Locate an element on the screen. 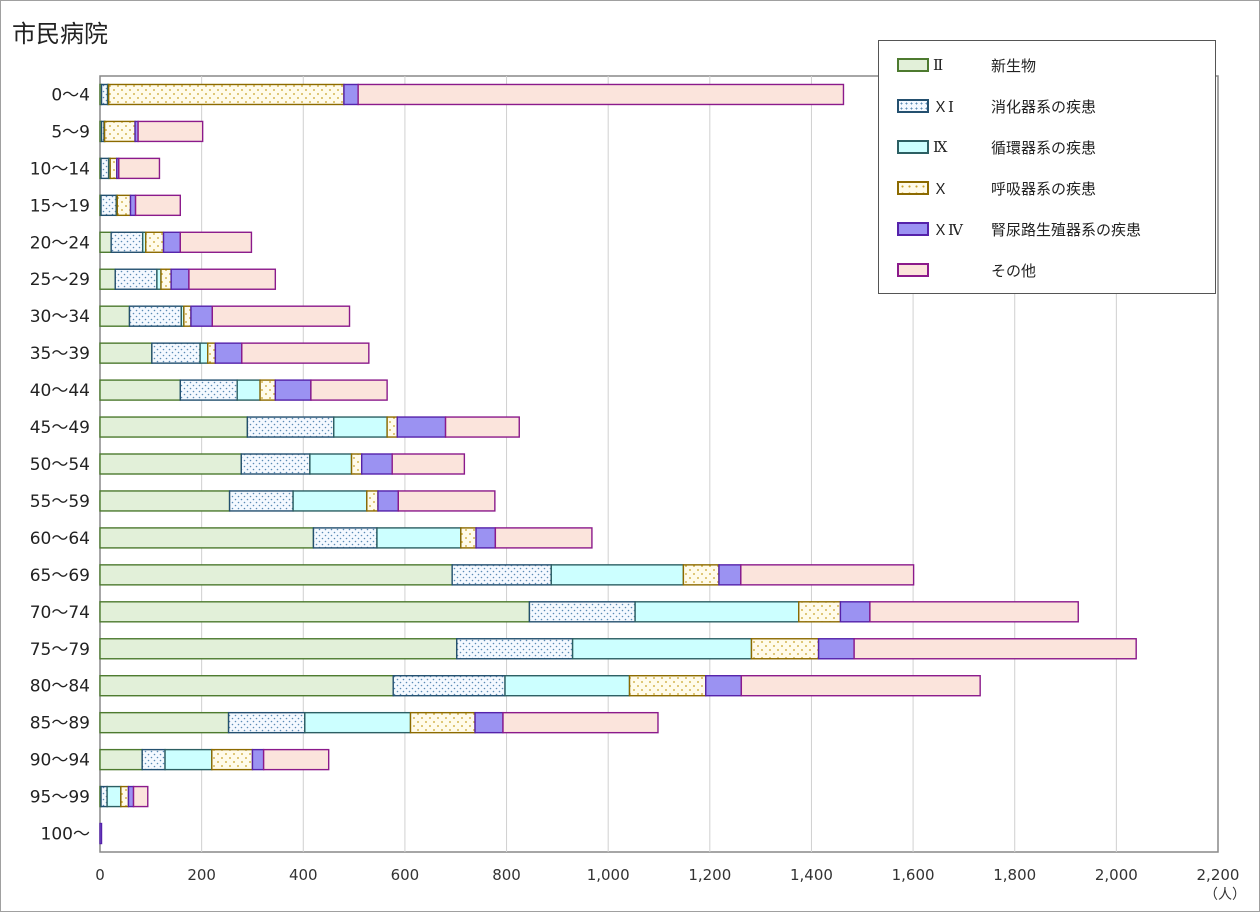 This screenshot has width=1260, height=912. legend-label: 腎尿路生殖器系の疾患 is located at coordinates (1066, 229).